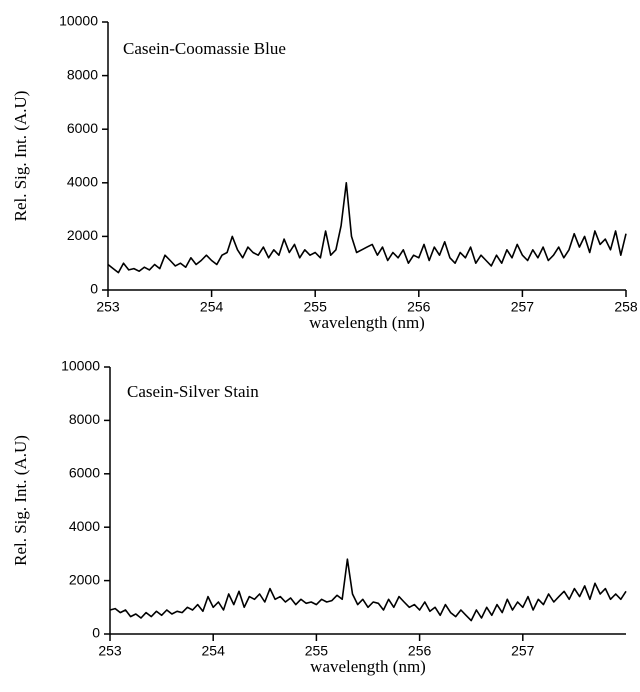 The height and width of the screenshot is (692, 640). Describe the element at coordinates (626, 307) in the screenshot. I see `x-tick-label: 258` at that location.